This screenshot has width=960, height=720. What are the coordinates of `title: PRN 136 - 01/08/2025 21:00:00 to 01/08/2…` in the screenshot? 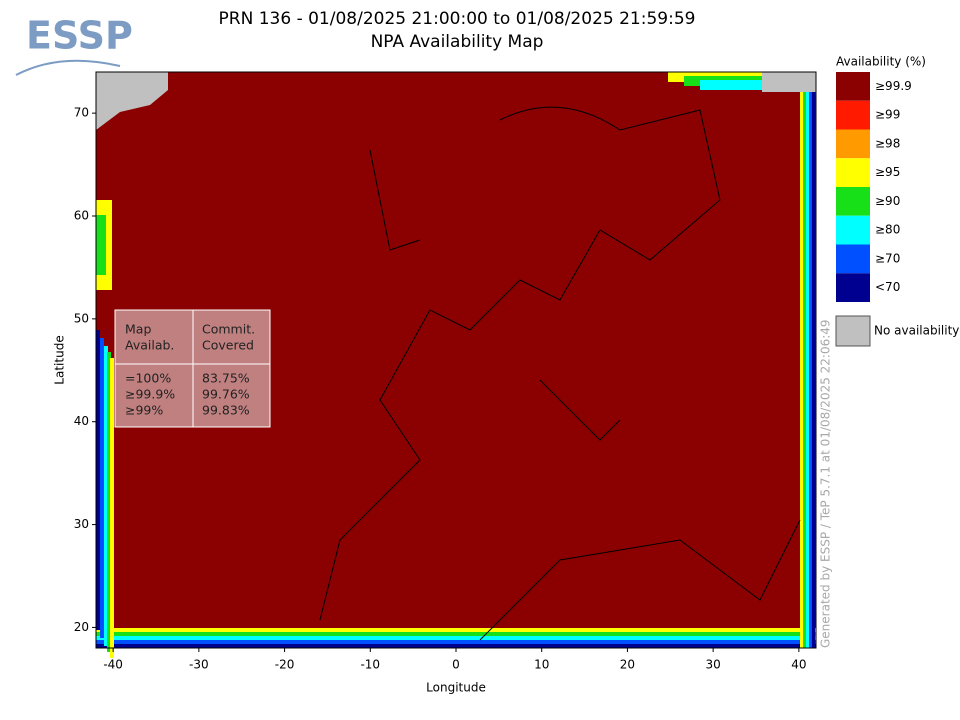 It's located at (457, 19).